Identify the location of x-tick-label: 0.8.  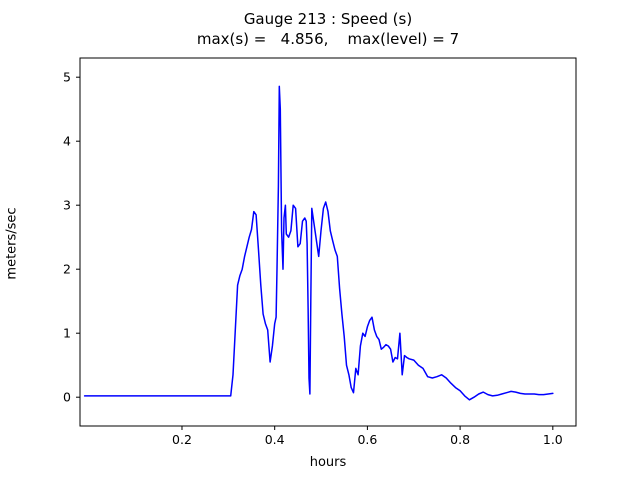
(460, 439).